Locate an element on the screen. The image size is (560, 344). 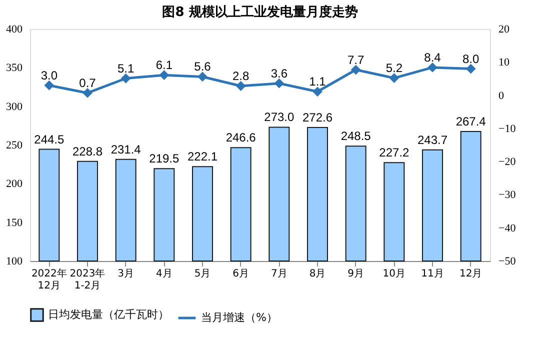
data-label: 272.6 is located at coordinates (317, 117).